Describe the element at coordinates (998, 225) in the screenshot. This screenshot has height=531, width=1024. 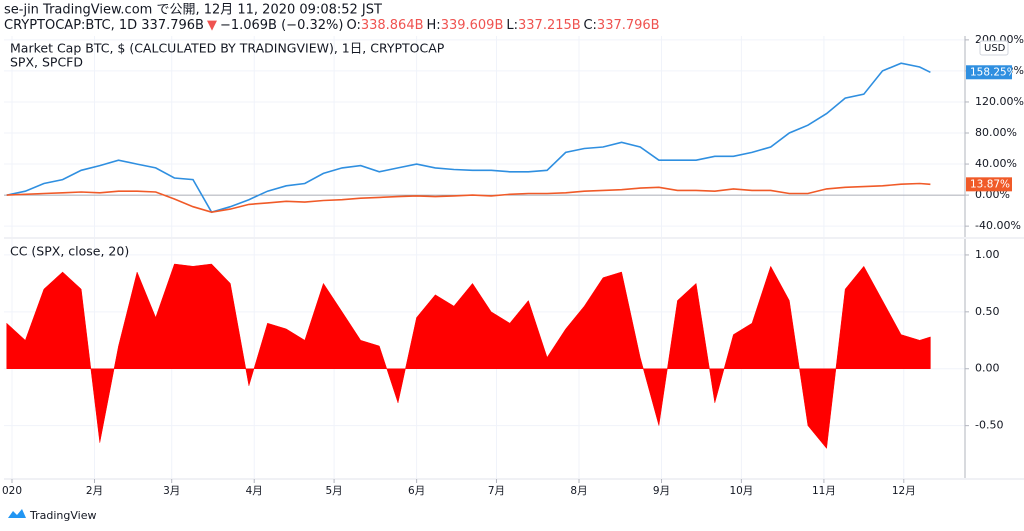
I see `y-tick-label: -40.00%` at that location.